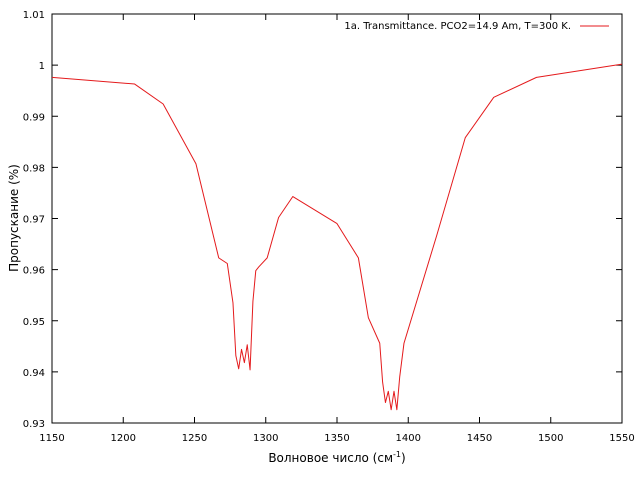 This screenshot has height=480, width=640. What do you see at coordinates (34, 168) in the screenshot?
I see `y-tick-label: 0.98` at bounding box center [34, 168].